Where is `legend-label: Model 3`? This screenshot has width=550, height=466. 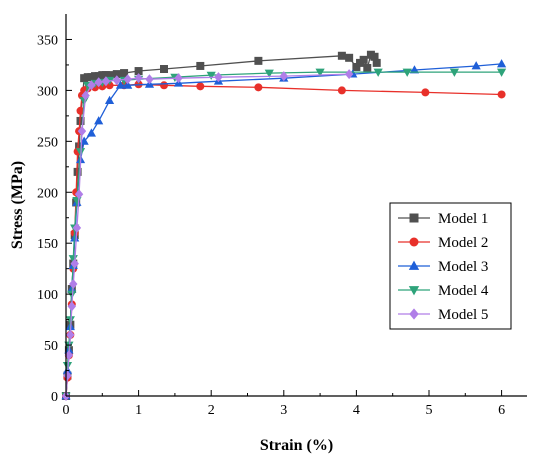
legend-label: Model 3 is located at coordinates (463, 267).